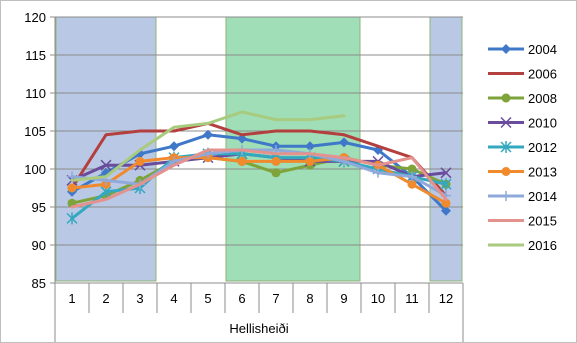 This screenshot has height=343, width=577. I want to click on x-axis: 1 2 3 4 5 6 7 8 9 10 11 12, so click(259, 312).